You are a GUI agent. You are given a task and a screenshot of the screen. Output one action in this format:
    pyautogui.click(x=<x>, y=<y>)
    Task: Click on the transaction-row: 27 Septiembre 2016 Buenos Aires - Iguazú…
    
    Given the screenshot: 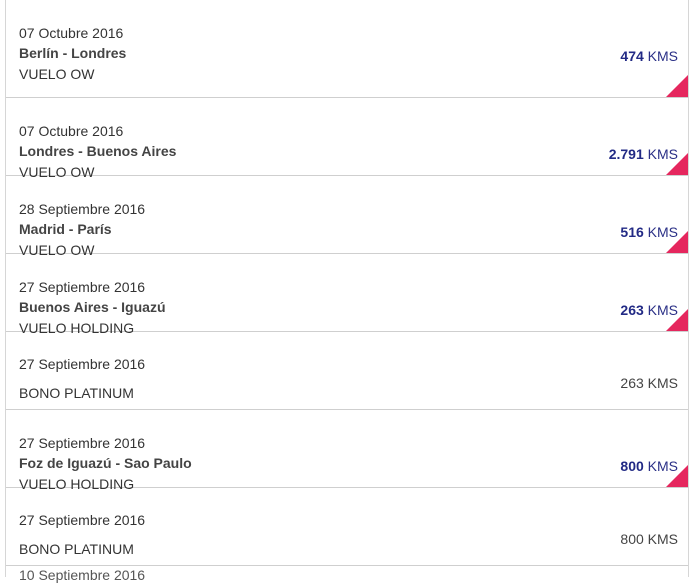 What is the action you would take?
    pyautogui.click(x=347, y=295)
    